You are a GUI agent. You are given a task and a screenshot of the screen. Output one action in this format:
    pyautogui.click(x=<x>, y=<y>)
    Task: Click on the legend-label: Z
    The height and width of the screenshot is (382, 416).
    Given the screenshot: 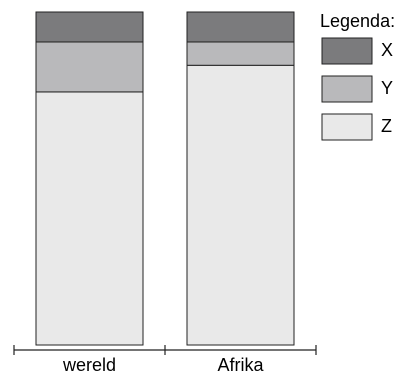 What is the action you would take?
    pyautogui.click(x=386, y=126)
    